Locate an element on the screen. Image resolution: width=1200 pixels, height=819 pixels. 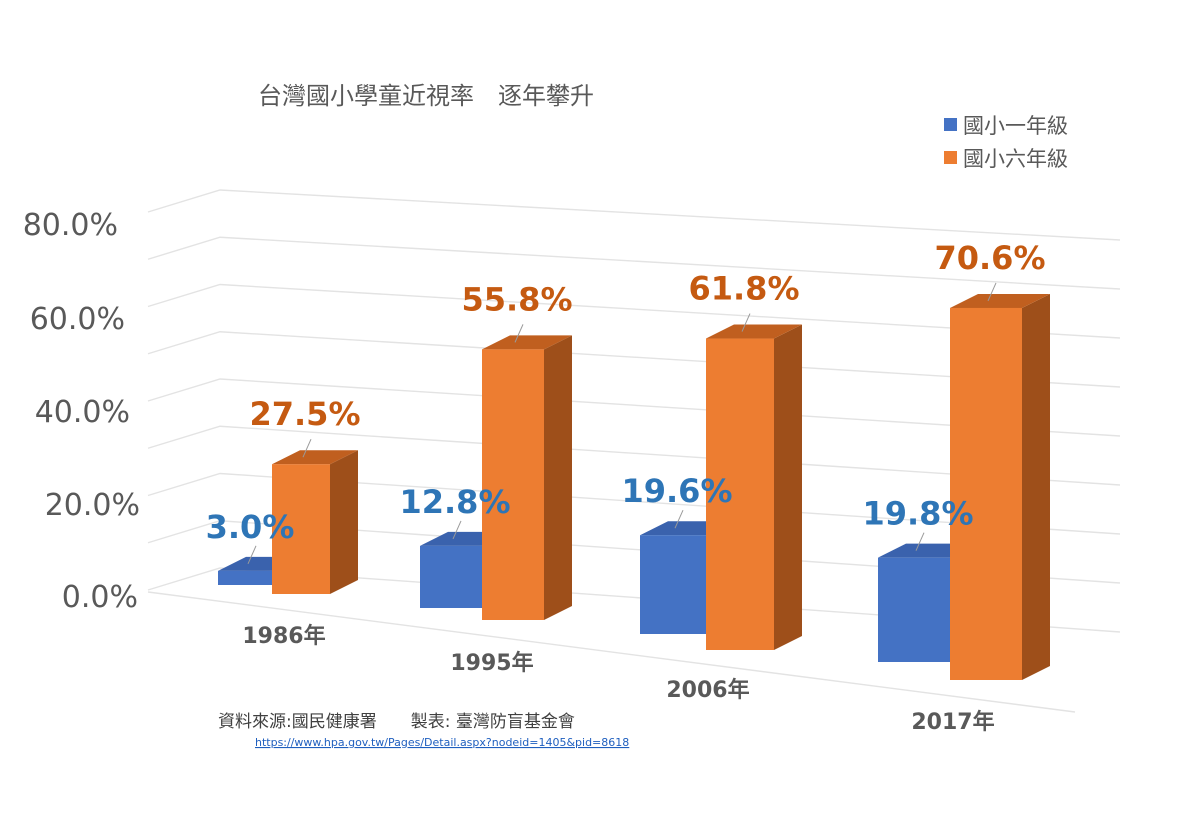
chart-title: 台灣國小學童近視率 逐年攀升 is located at coordinates (426, 96).